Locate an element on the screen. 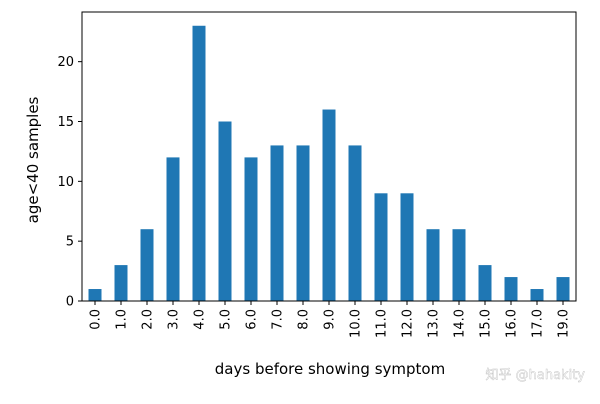 The image size is (600, 404). x-tick-label: 2.0 is located at coordinates (148, 319).